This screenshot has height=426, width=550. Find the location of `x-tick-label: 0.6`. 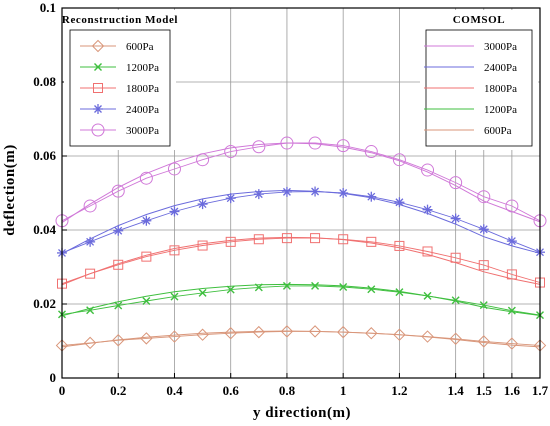

x-tick-label: 0.6 is located at coordinates (231, 390).